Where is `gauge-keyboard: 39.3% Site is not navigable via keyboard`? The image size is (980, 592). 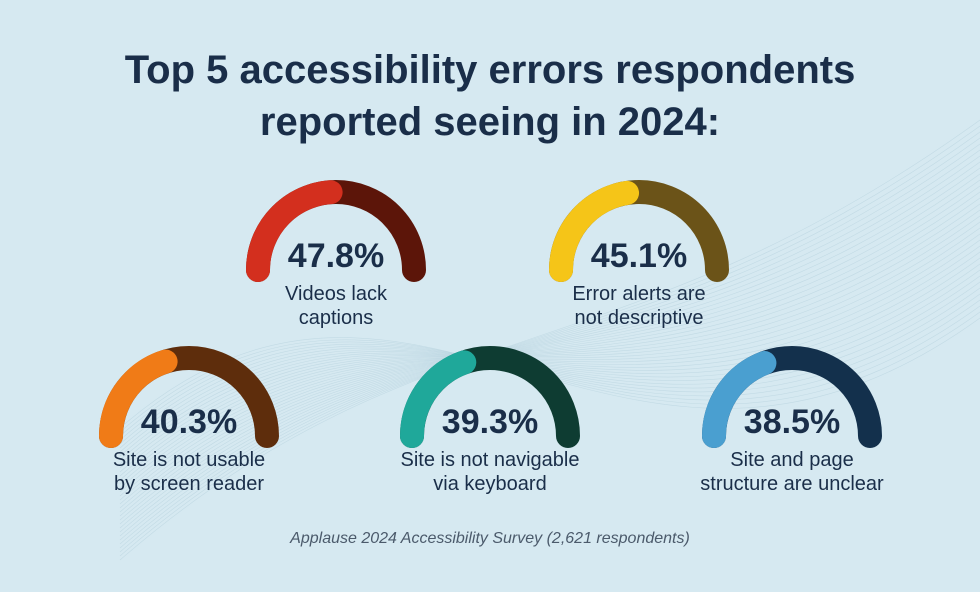
gauge-keyboard: 39.3% Site is not navigable via keyboard is located at coordinates (490, 446).